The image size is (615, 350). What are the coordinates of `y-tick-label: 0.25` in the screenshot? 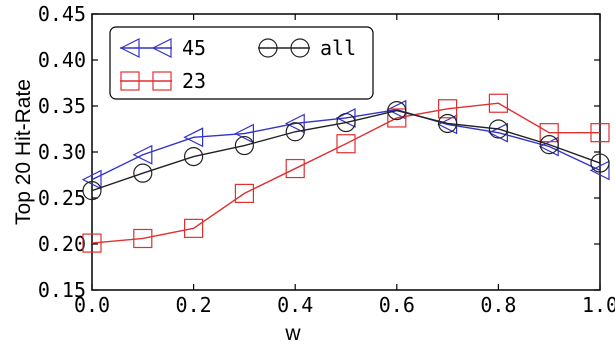 It's located at (62, 198).